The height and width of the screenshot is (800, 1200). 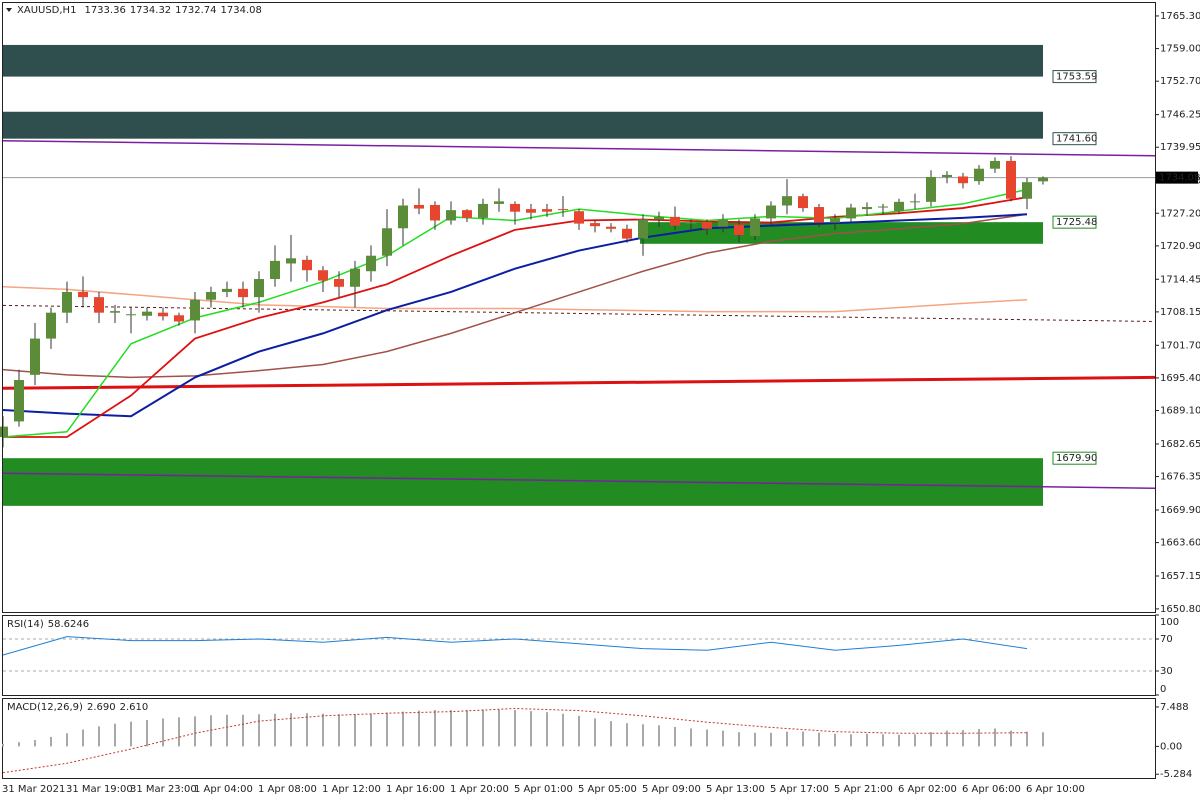 I want to click on y-tick-label: 1708.15, so click(x=1180, y=312).